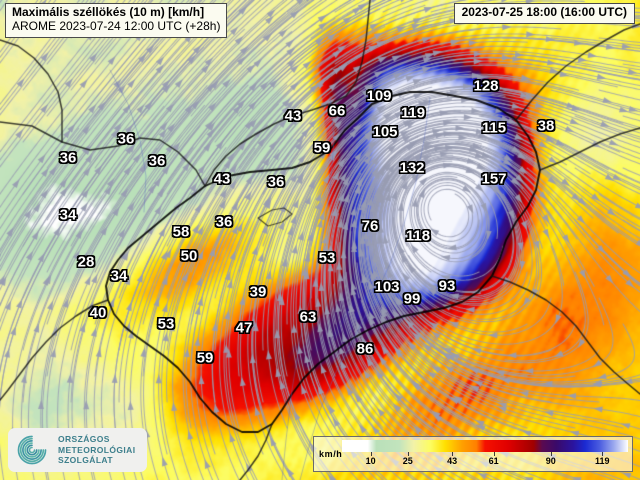  What do you see at coordinates (331, 454) in the screenshot?
I see `colorbar-unit-label: km/h` at bounding box center [331, 454].